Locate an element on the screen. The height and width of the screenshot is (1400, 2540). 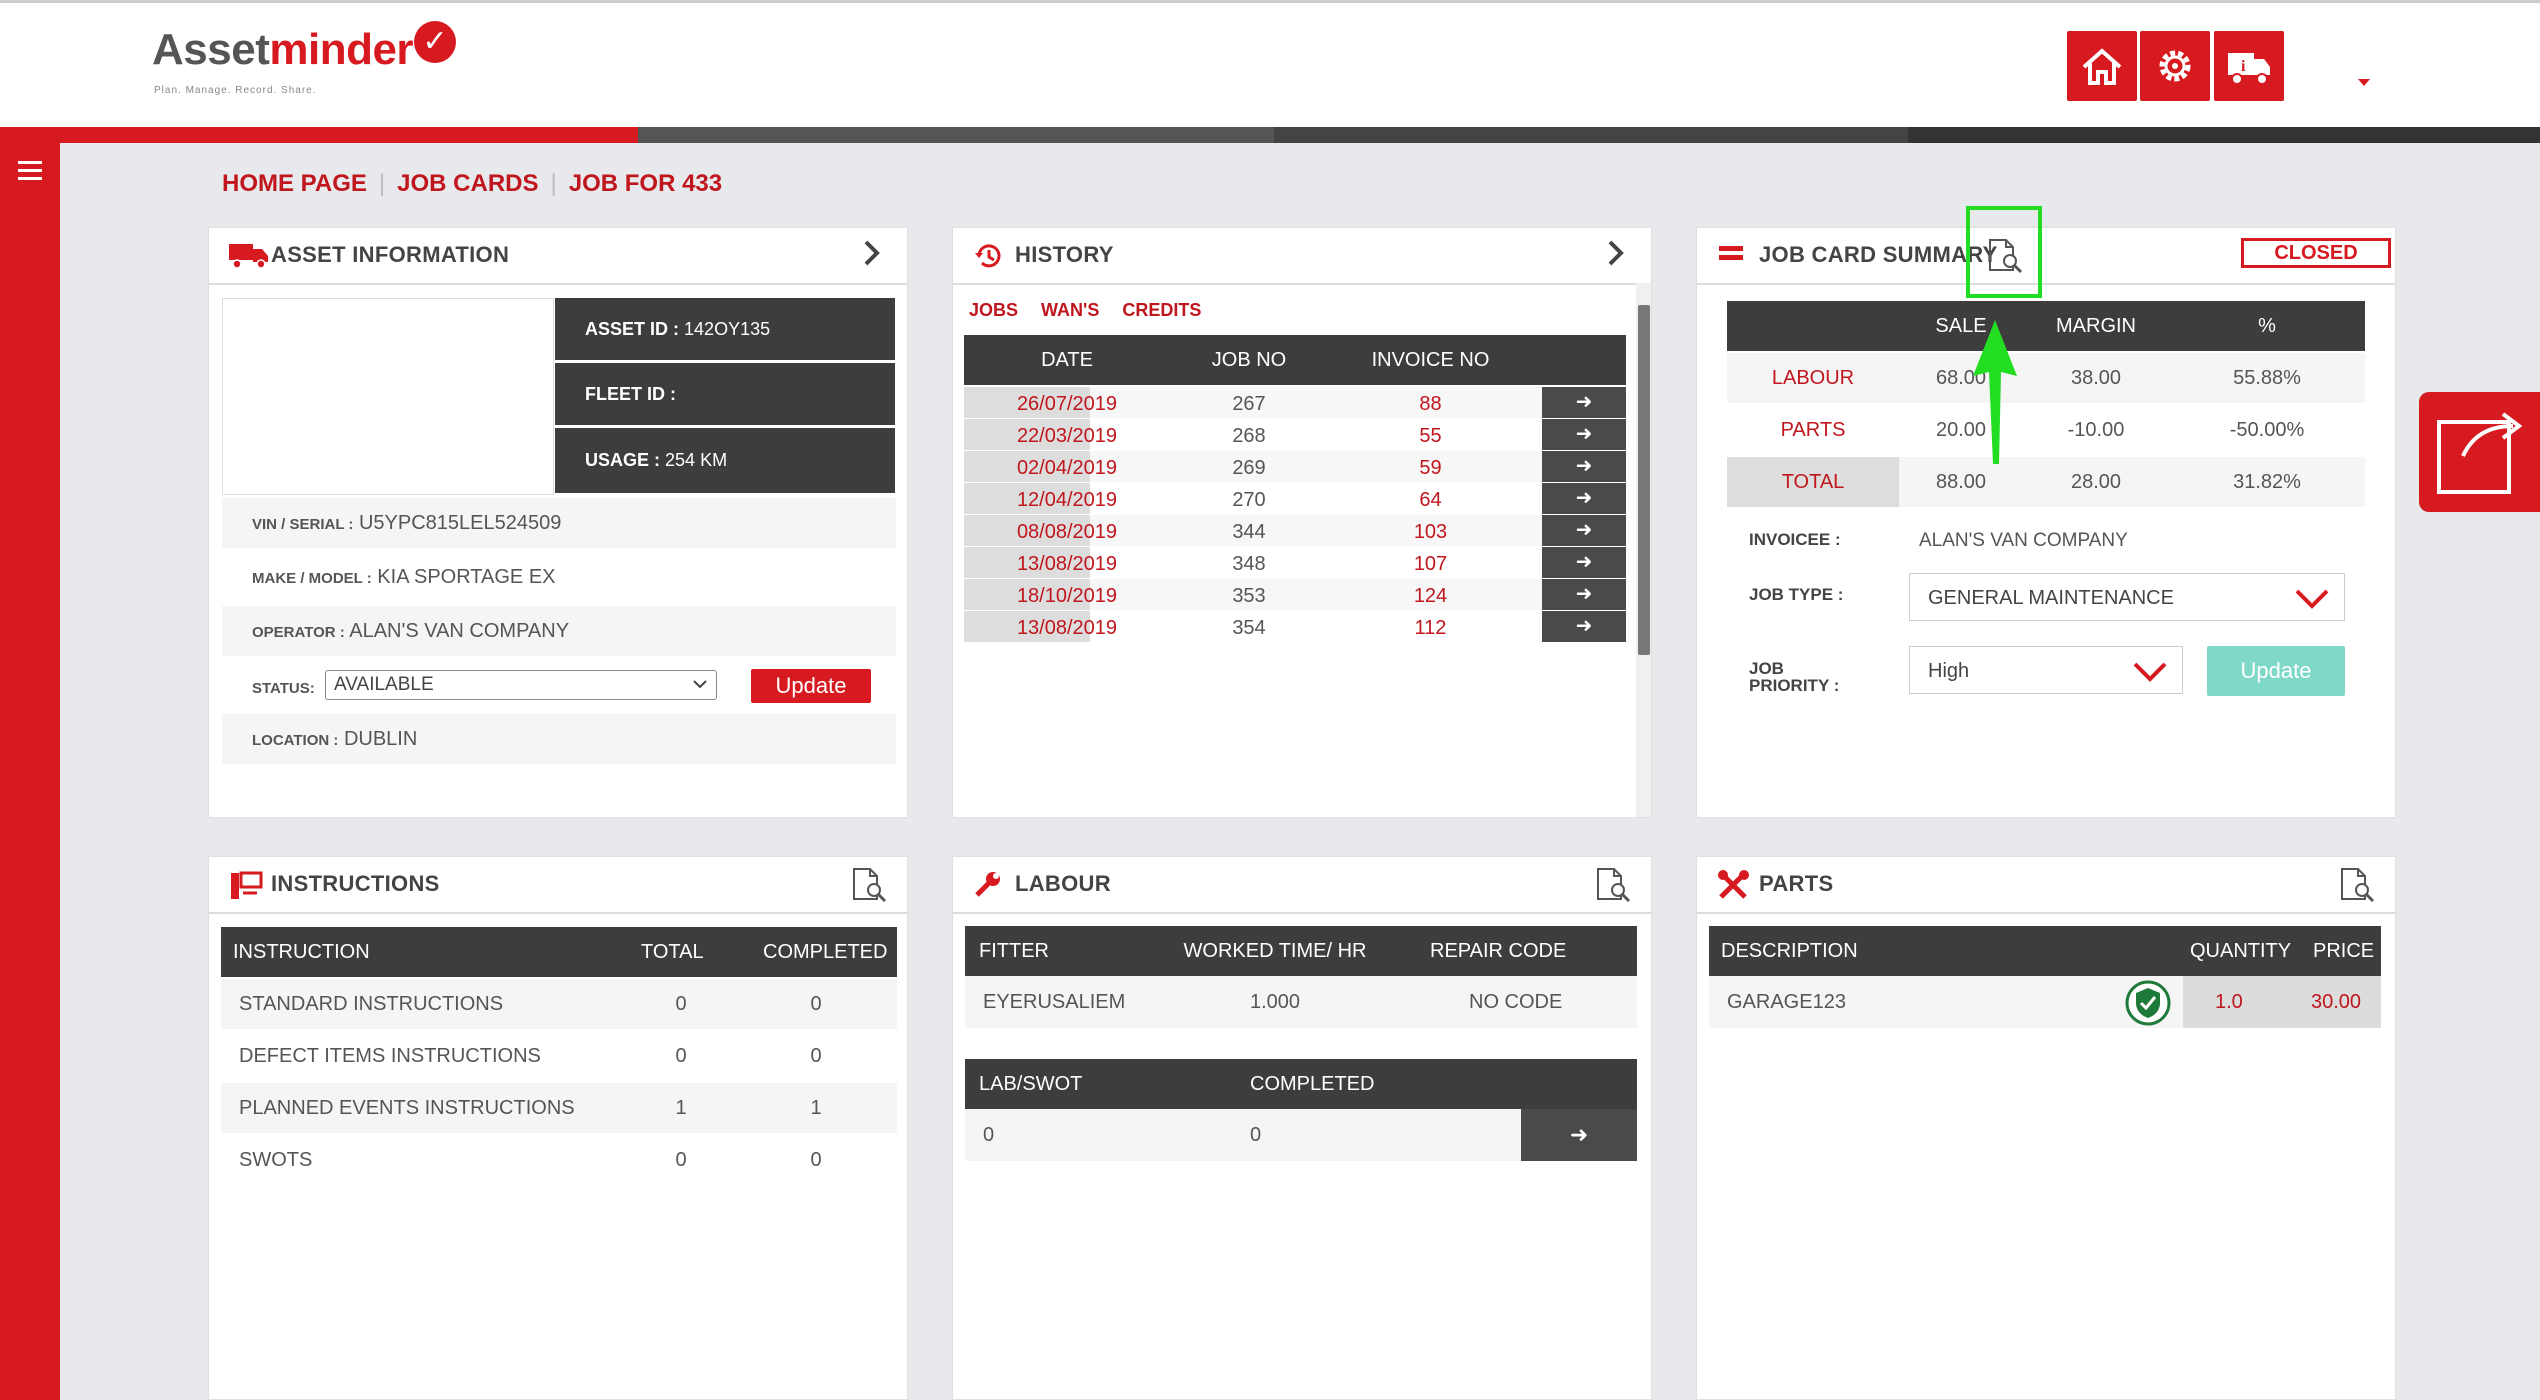
settings-gear-icon is located at coordinates (2175, 66).